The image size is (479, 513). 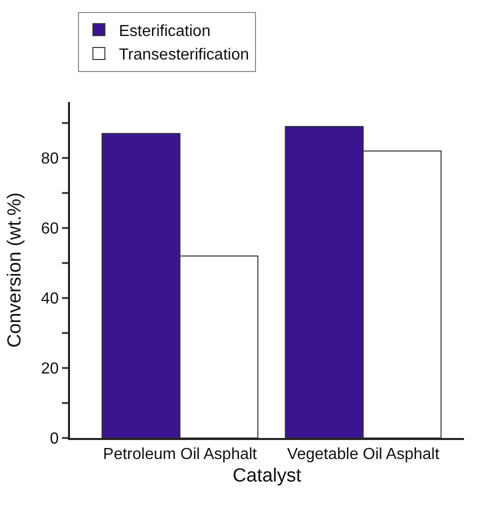 What do you see at coordinates (50, 299) in the screenshot?
I see `y-tick-label: 40` at bounding box center [50, 299].